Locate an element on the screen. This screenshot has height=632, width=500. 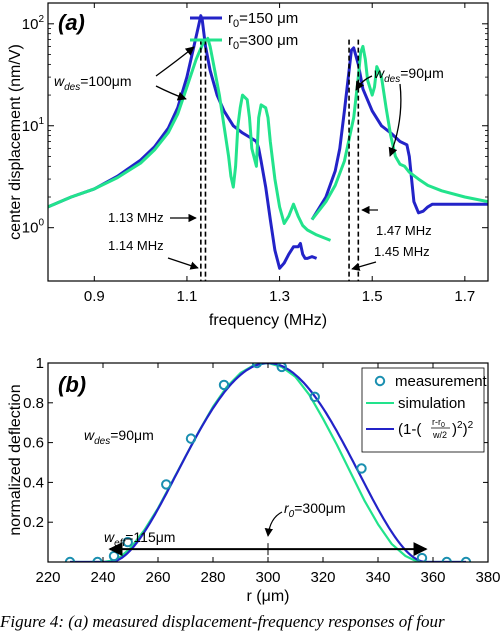
panel-a-x-axis-title: frequency (MHz) is located at coordinates (268, 320).